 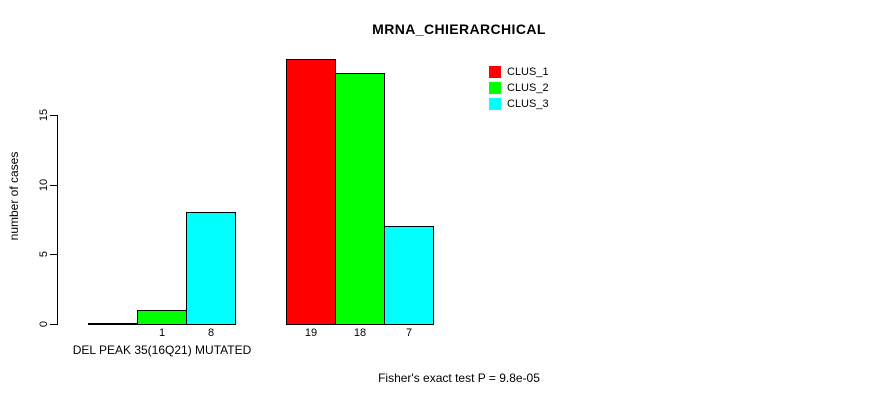 I want to click on legend: CLUS_1 CLUS_2 CLUS_3, so click(x=519, y=88).